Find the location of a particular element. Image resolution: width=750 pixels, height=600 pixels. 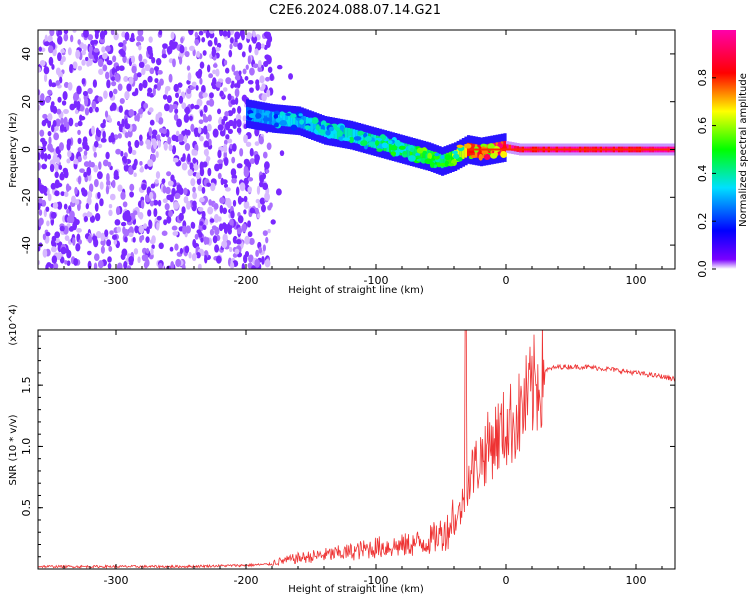

y-tick-label: 1.0 is located at coordinates (26, 447).